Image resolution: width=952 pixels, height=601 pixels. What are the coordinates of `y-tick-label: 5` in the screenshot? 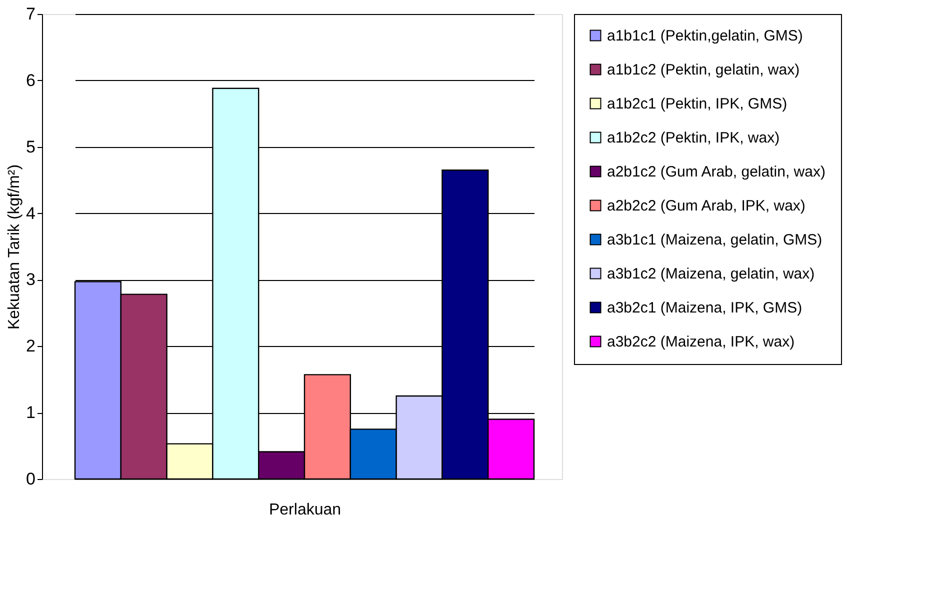 It's located at (31, 146).